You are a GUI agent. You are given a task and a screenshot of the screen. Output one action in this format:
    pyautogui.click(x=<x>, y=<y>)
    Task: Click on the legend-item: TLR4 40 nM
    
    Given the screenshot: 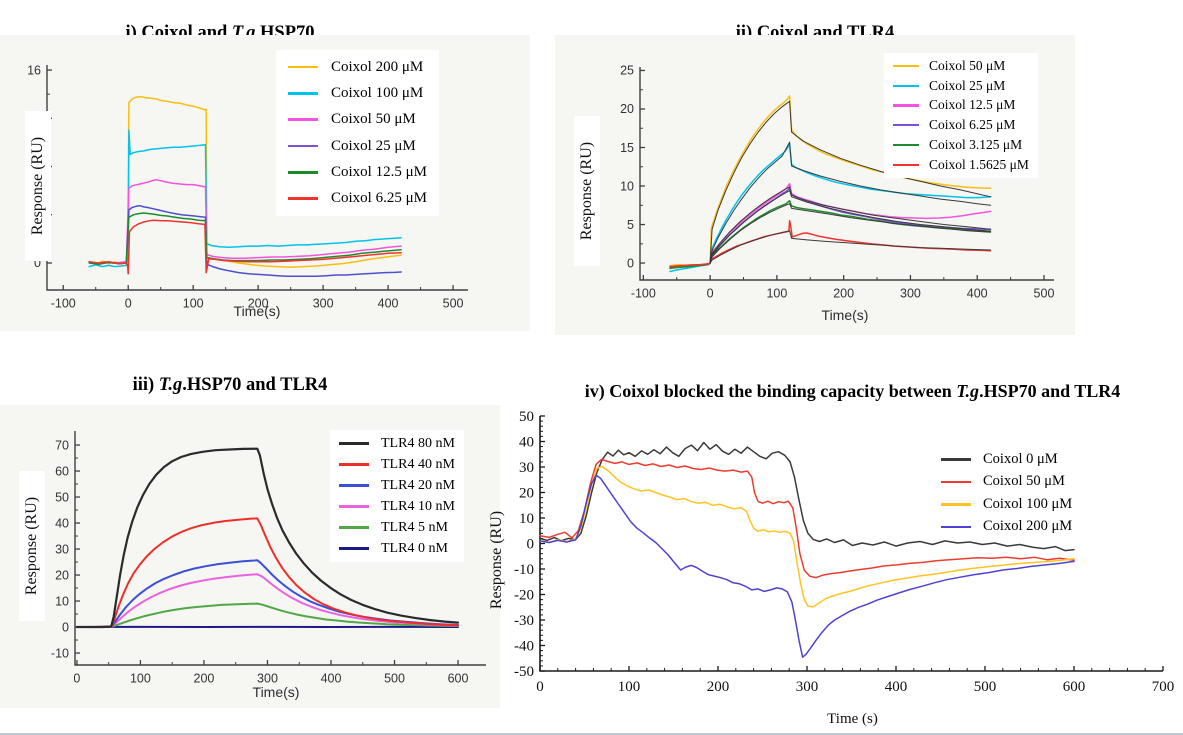 What is the action you would take?
    pyautogui.click(x=397, y=464)
    